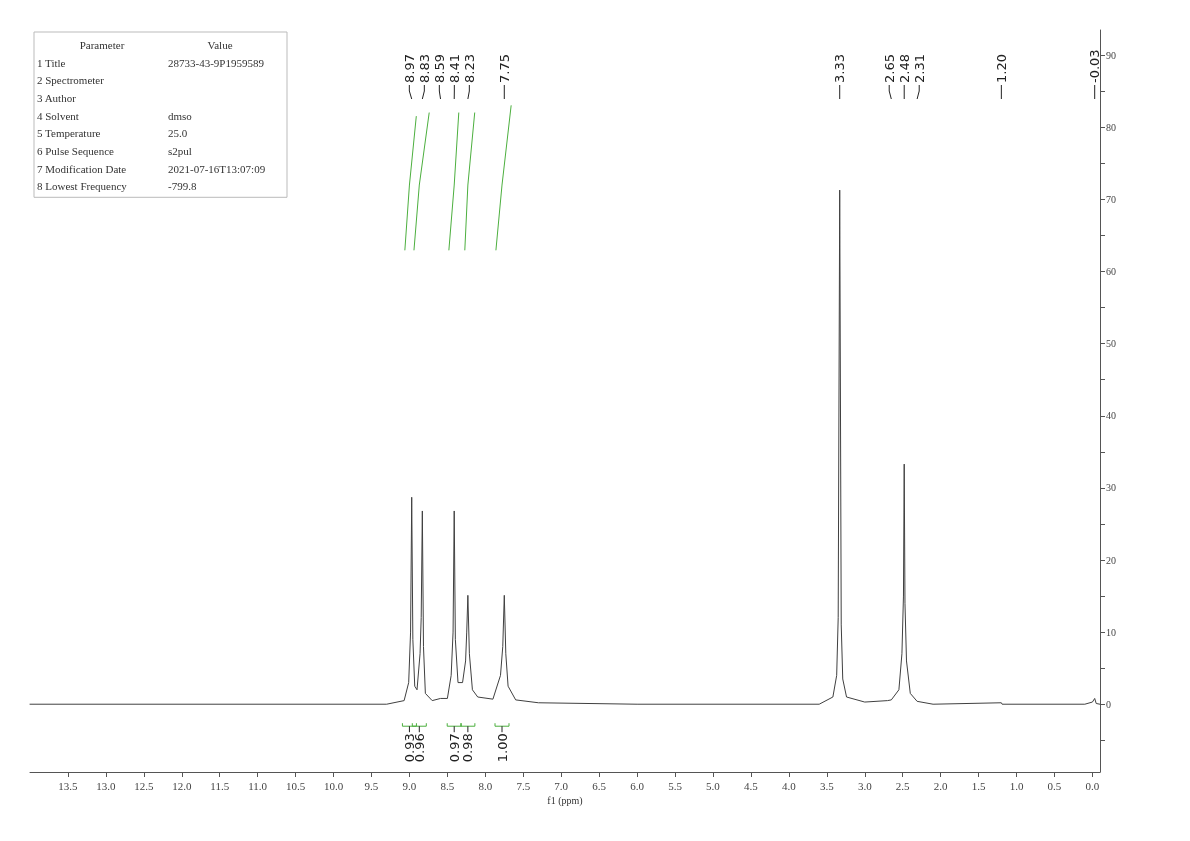  I want to click on x-tick-label: 13.0, so click(106, 785).